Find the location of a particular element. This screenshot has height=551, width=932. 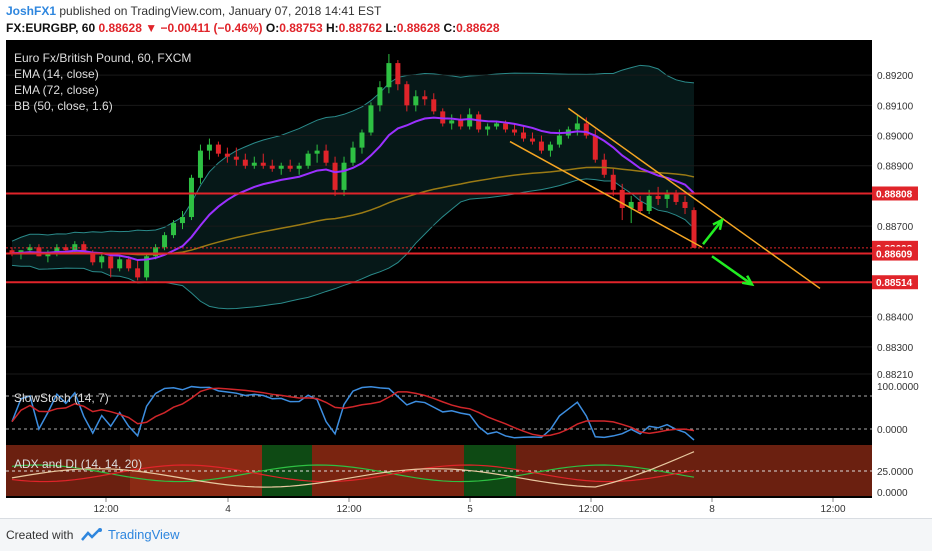

footer: Created with TradingView is located at coordinates (466, 534).